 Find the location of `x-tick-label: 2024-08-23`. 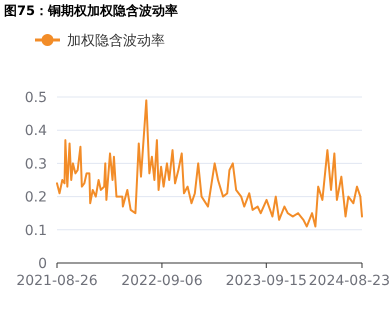

x-tick-label: 2024-08-23 is located at coordinates (349, 281).